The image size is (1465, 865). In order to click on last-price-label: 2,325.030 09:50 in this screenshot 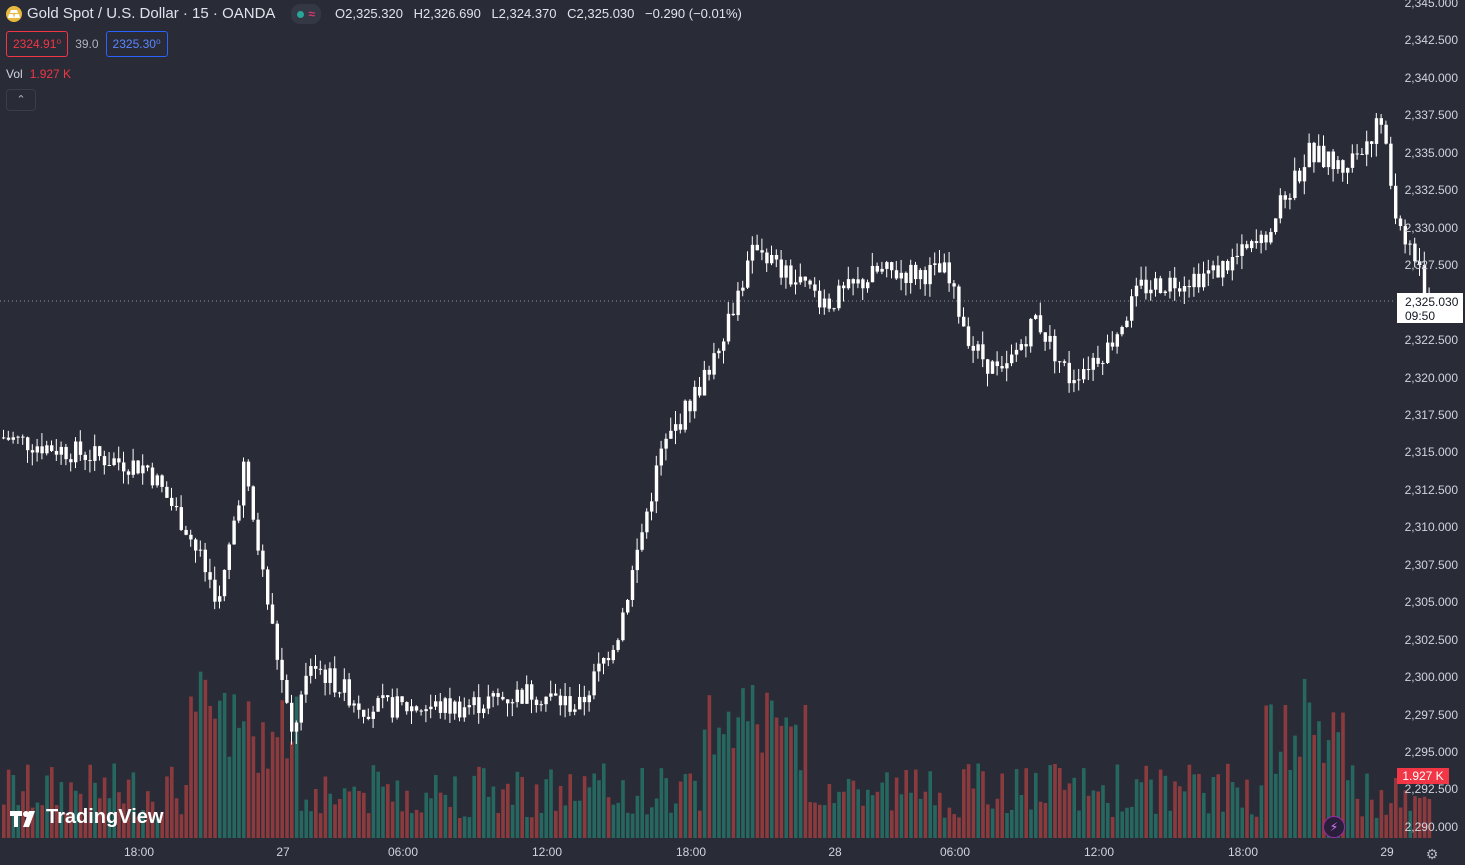, I will do `click(1430, 308)`.